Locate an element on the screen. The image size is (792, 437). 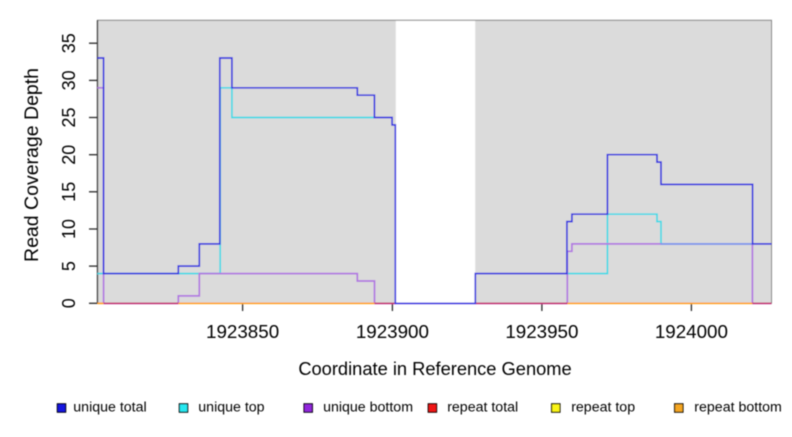
svg-text: 1924000 is located at coordinates (691, 331).